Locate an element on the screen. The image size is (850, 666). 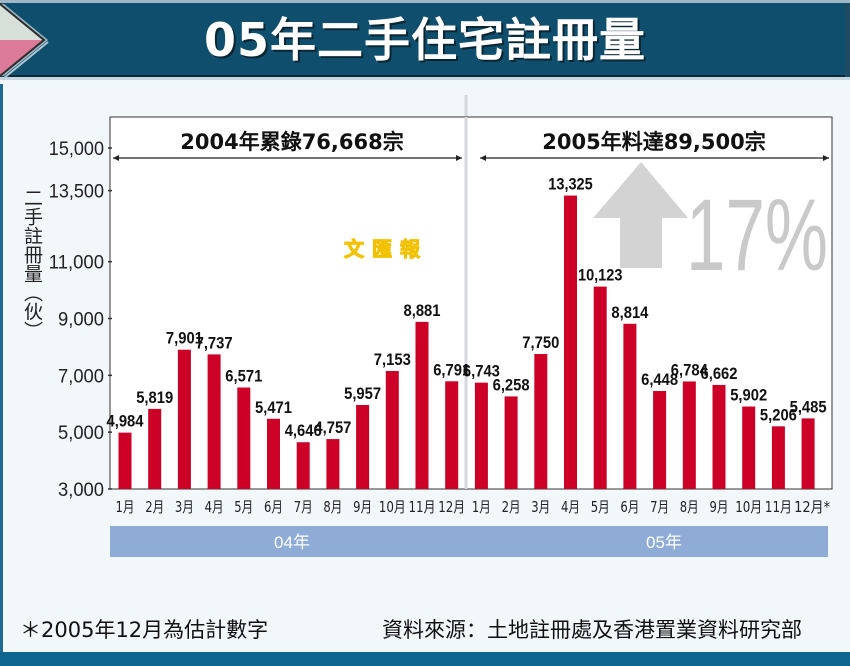
bar-value-label: 5,206 is located at coordinates (778, 414).